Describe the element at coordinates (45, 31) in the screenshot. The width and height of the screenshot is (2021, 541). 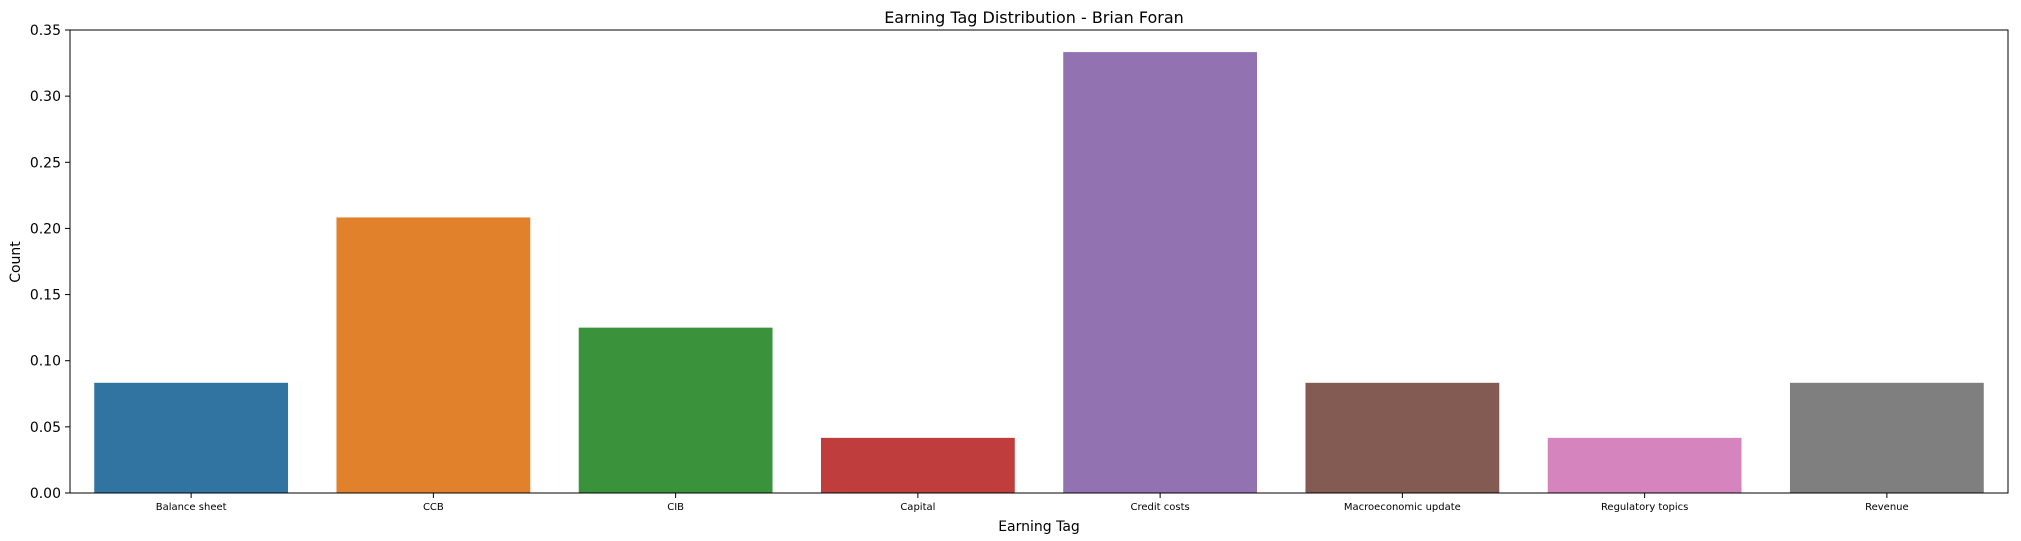
I see `y-tick-label: 0.35` at that location.